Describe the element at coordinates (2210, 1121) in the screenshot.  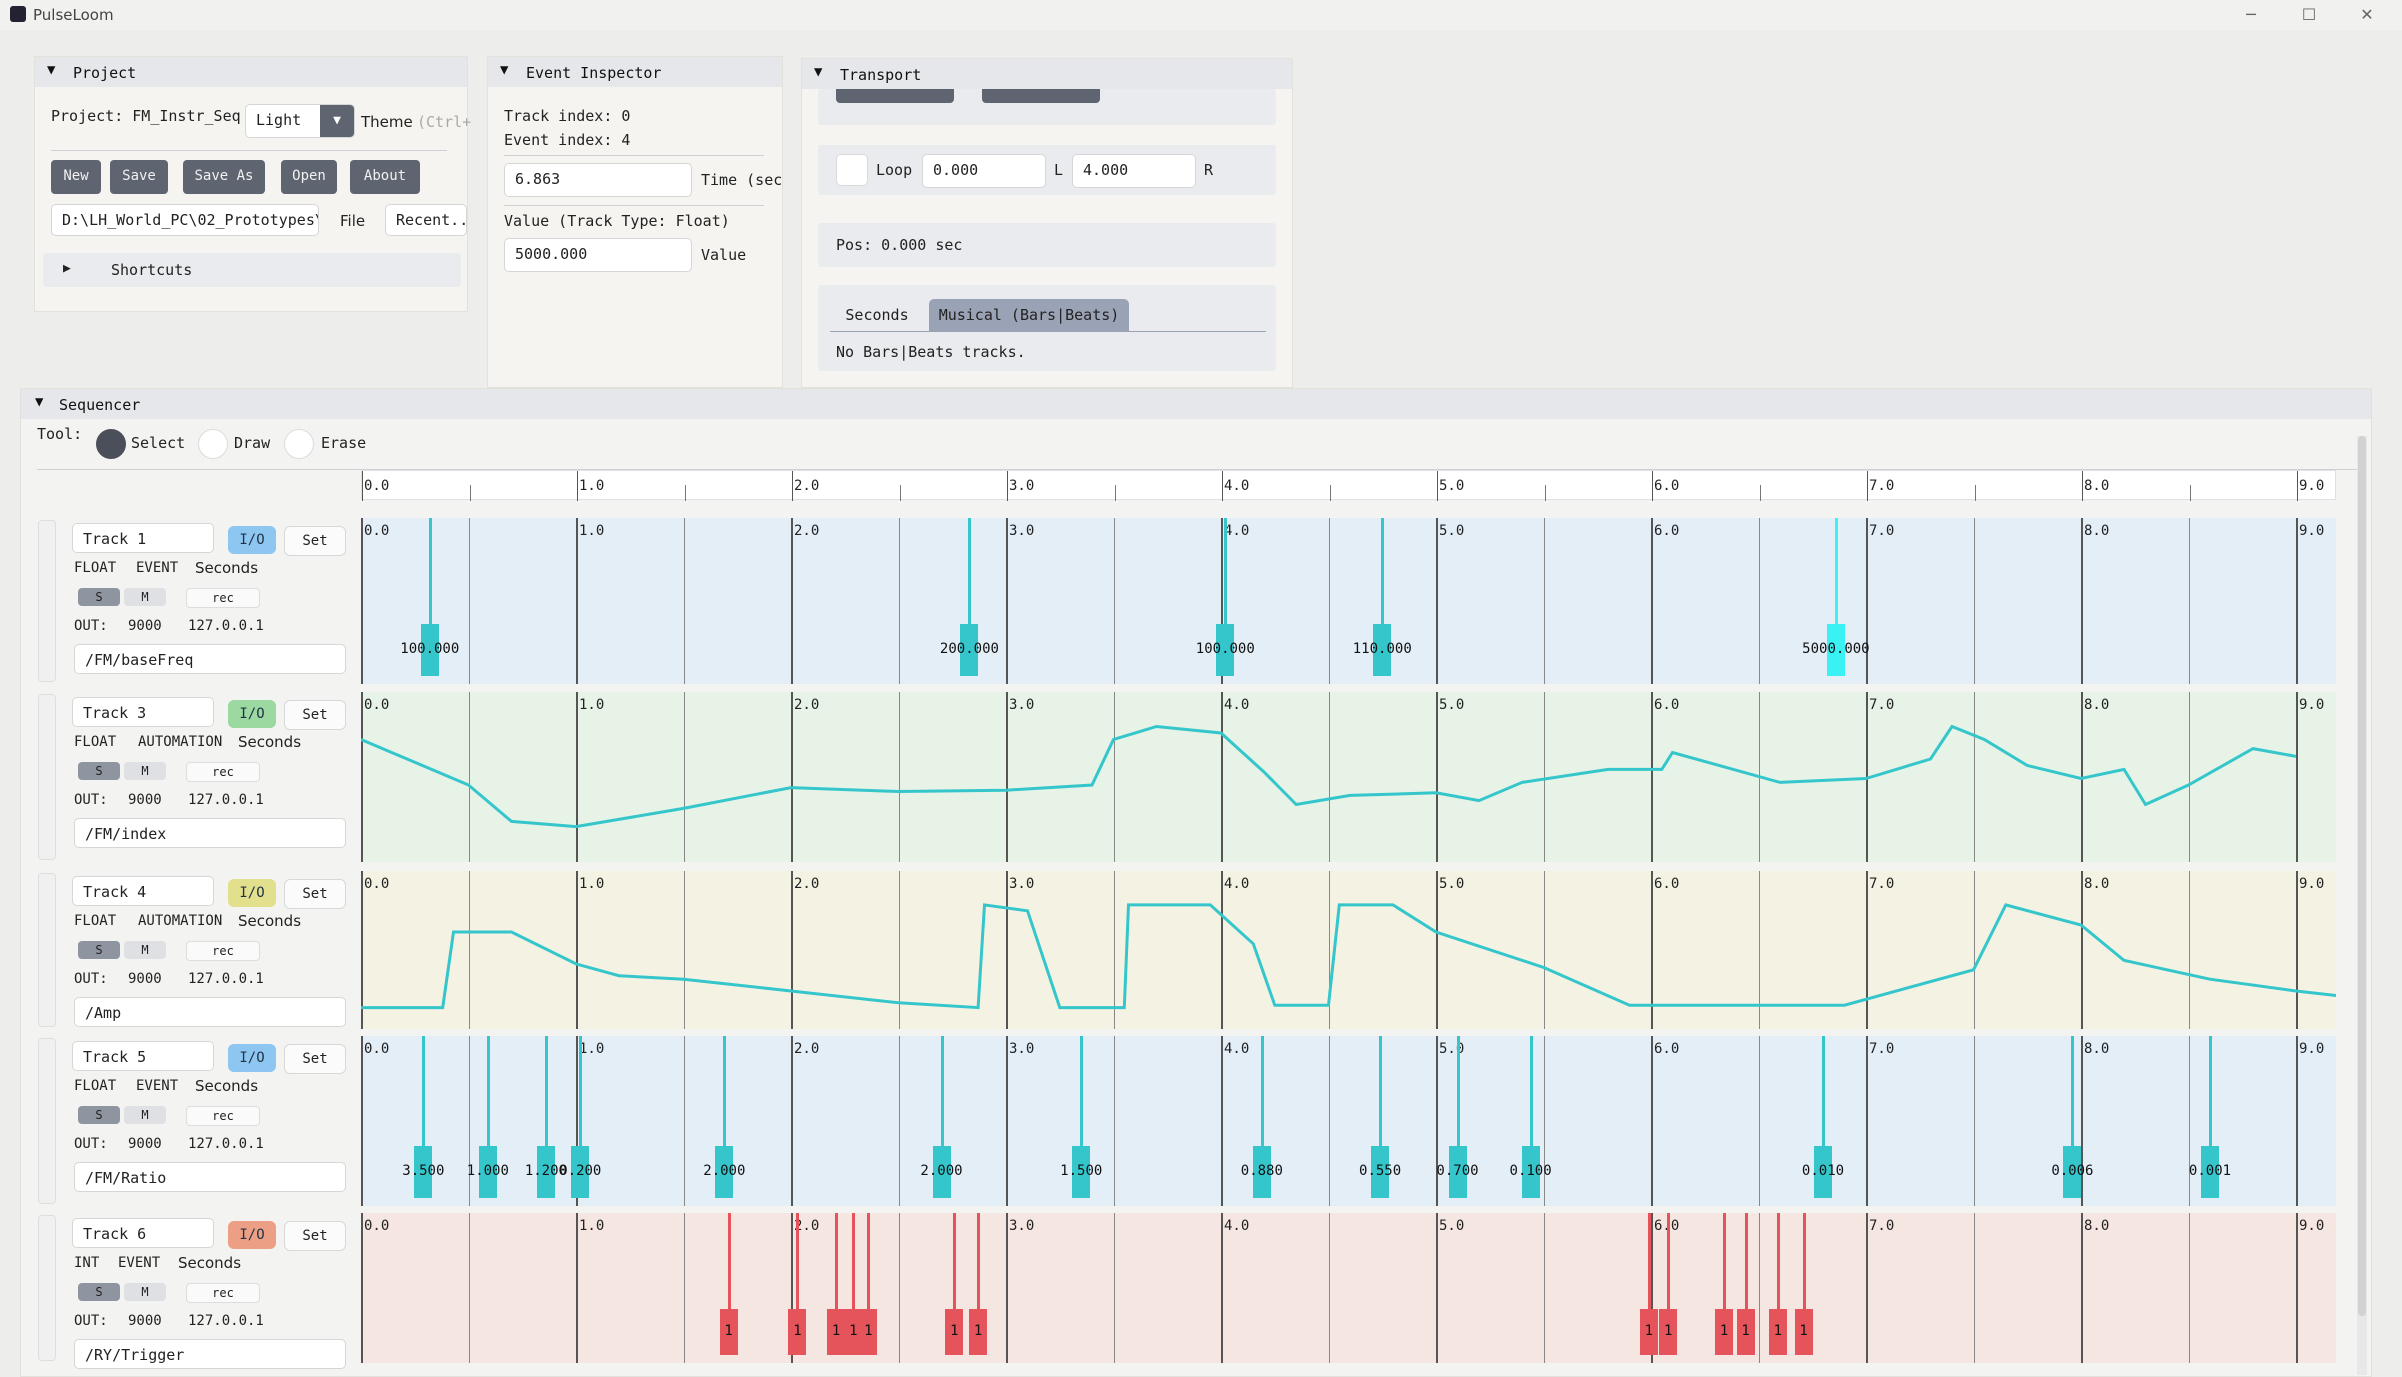
I see `track-event: 0.001` at that location.